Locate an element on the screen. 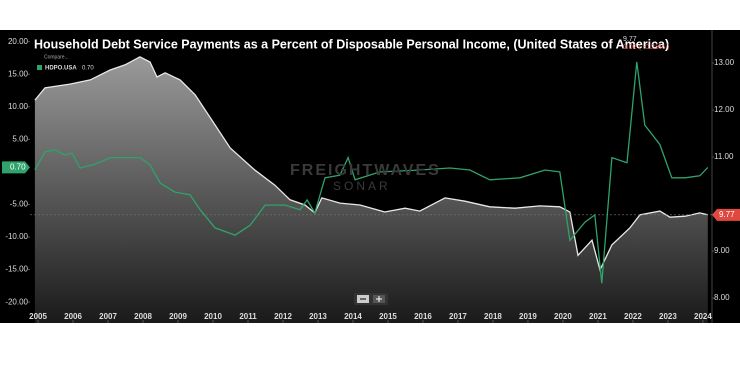  legend-swatch is located at coordinates (39, 67).